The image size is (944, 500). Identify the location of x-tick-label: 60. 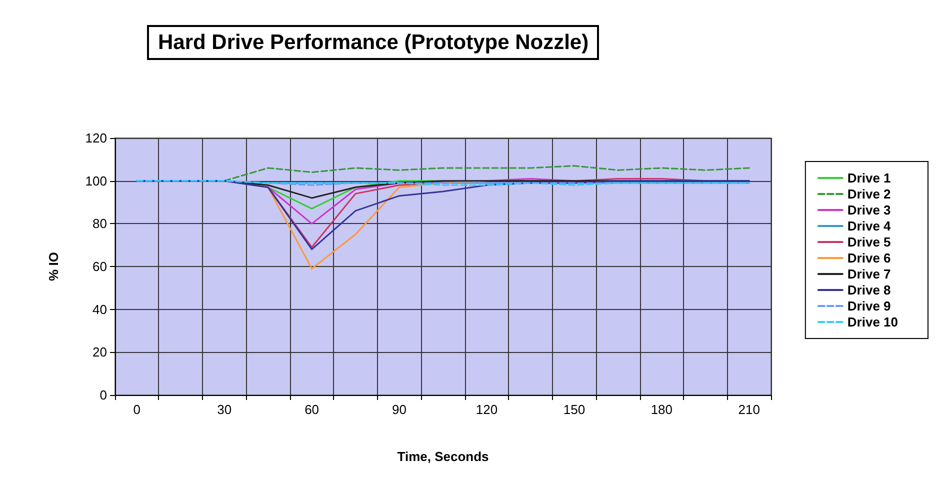
(312, 409).